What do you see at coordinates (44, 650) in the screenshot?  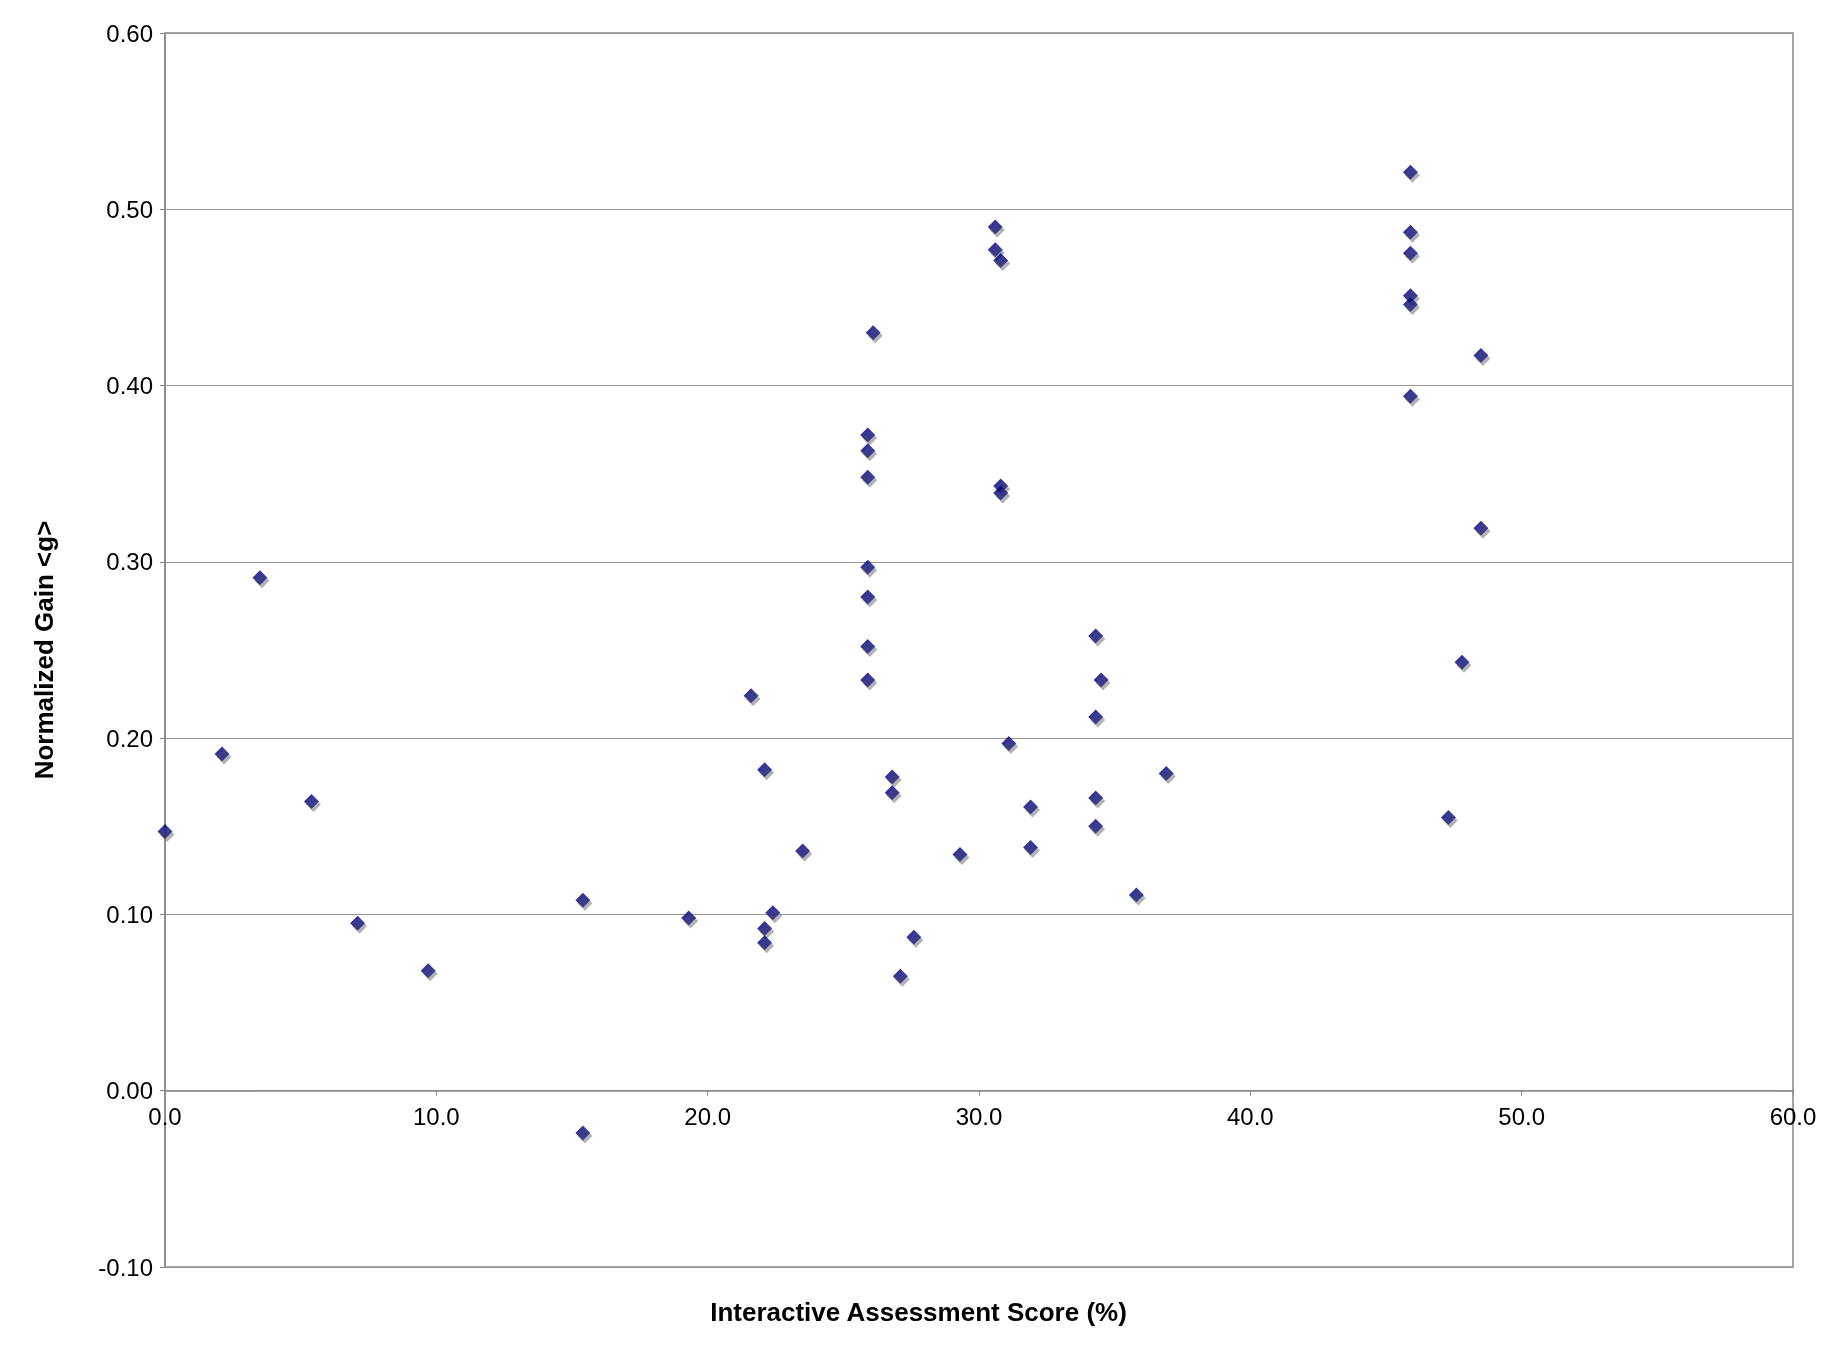 I see `y-axis-title: Normalized Gain <g>` at bounding box center [44, 650].